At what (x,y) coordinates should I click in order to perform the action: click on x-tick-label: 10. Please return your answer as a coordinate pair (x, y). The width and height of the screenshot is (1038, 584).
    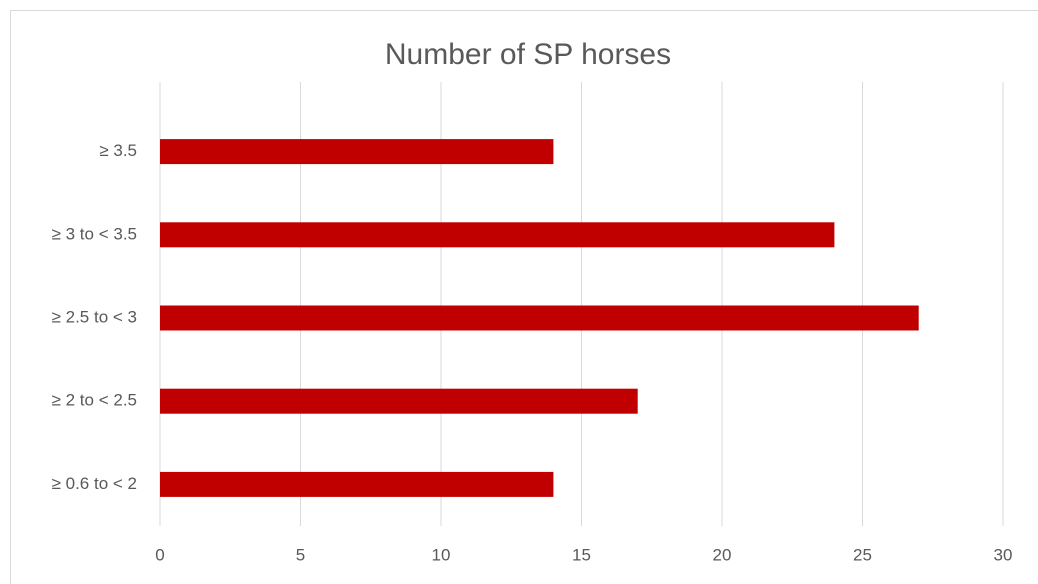
    Looking at the image, I should click on (441, 554).